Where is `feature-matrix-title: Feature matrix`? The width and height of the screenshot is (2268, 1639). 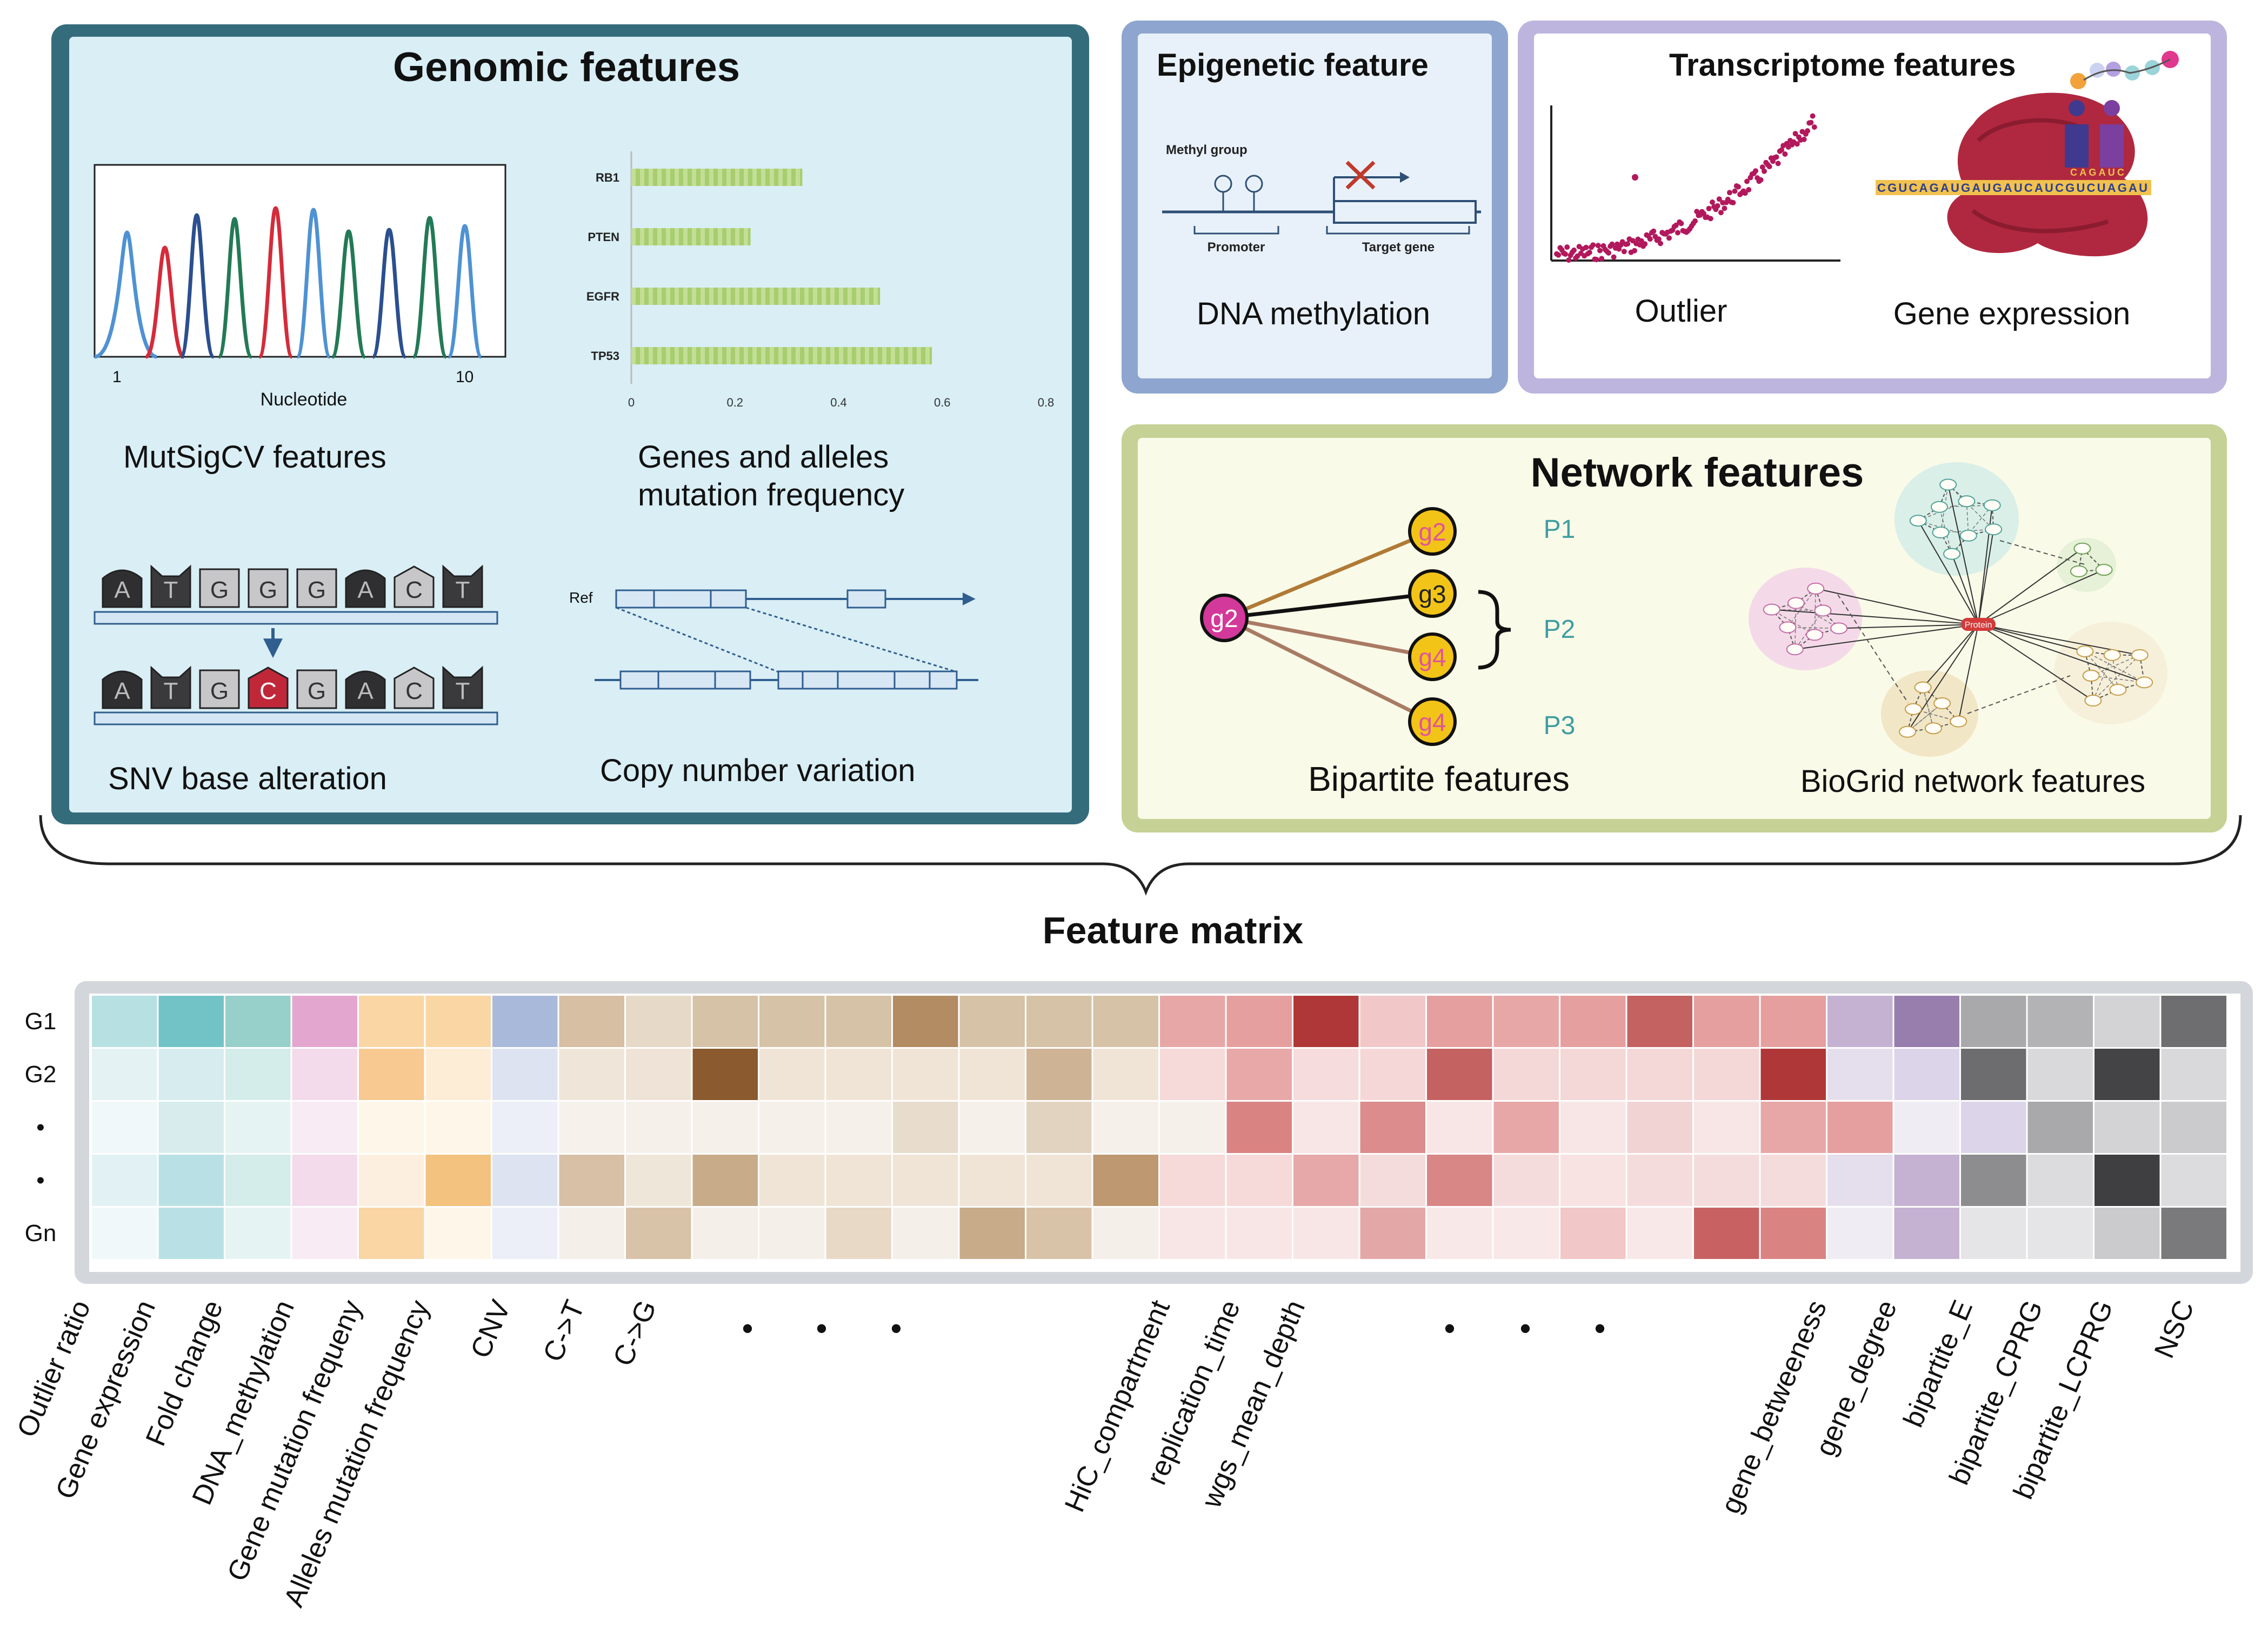 feature-matrix-title: Feature matrix is located at coordinates (1173, 930).